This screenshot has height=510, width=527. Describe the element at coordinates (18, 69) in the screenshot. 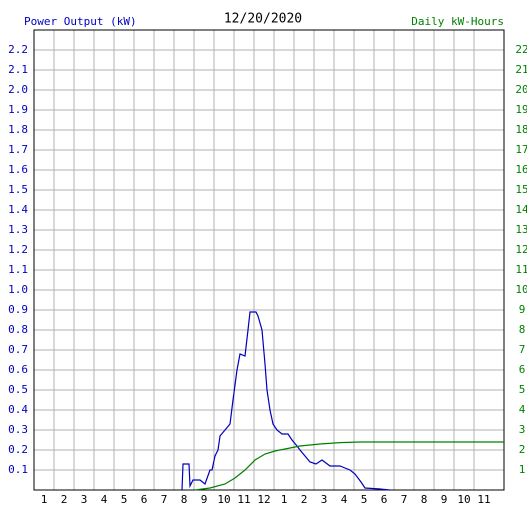

I see `y-tick-label: 2.1` at that location.